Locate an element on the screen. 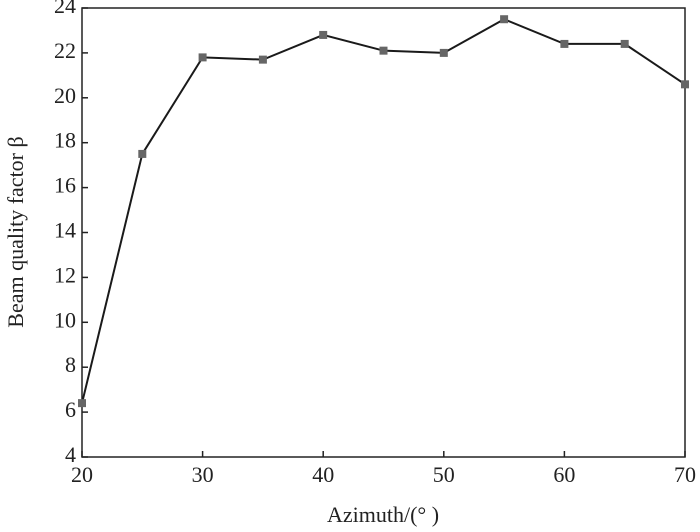 The height and width of the screenshot is (532, 700). x-axis-label: Azimuth/(° ) is located at coordinates (383, 514).